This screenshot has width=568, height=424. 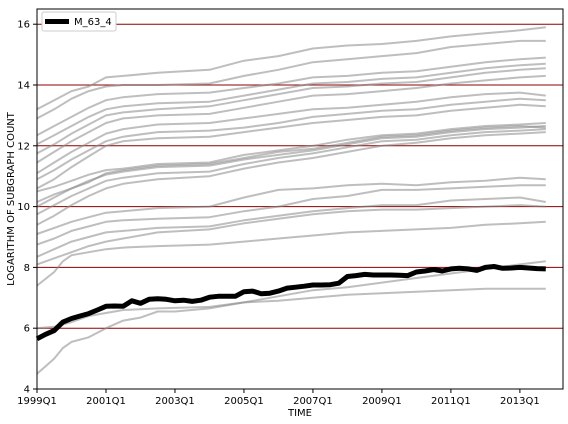 I want to click on x-tick-label-1: 2001Q1, so click(x=106, y=401).